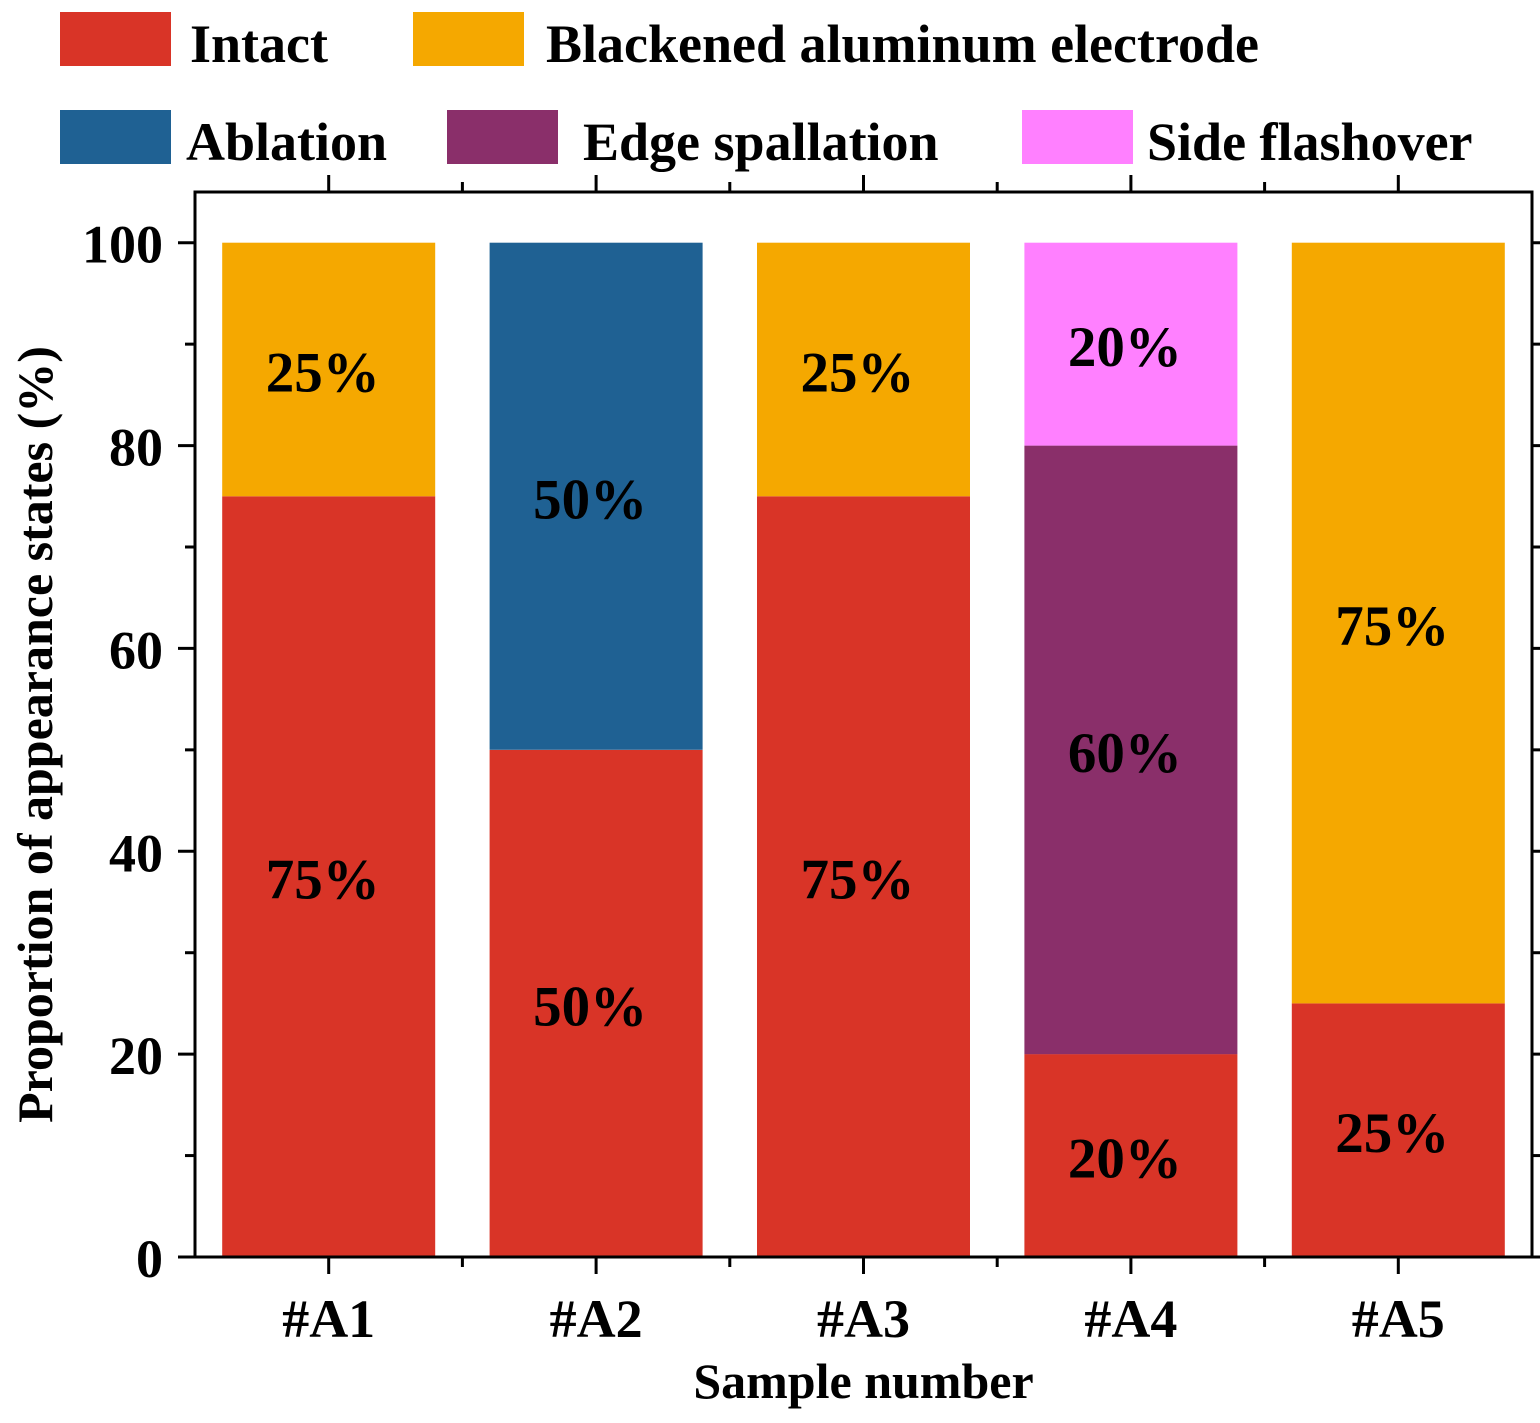  I want to click on bar-segment-intact-a3, so click(863, 876).